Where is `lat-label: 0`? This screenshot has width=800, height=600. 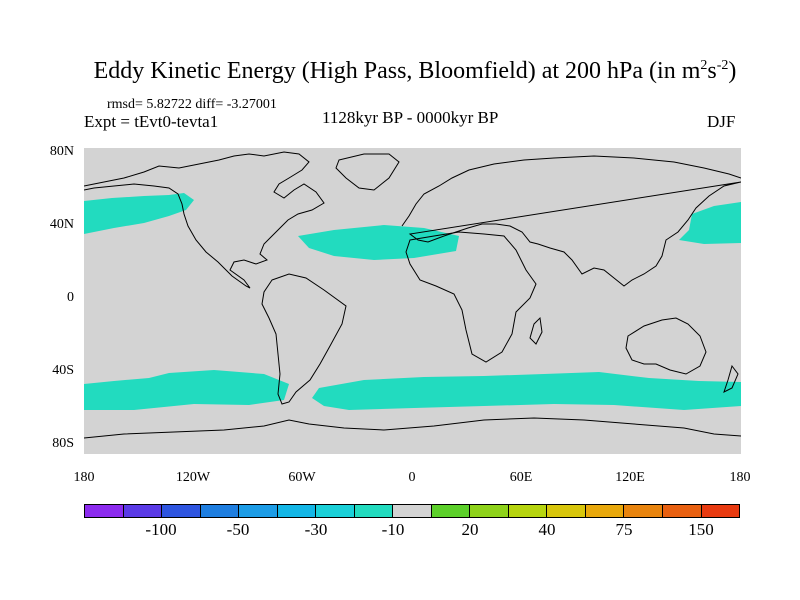 lat-label: 0 is located at coordinates (70, 297).